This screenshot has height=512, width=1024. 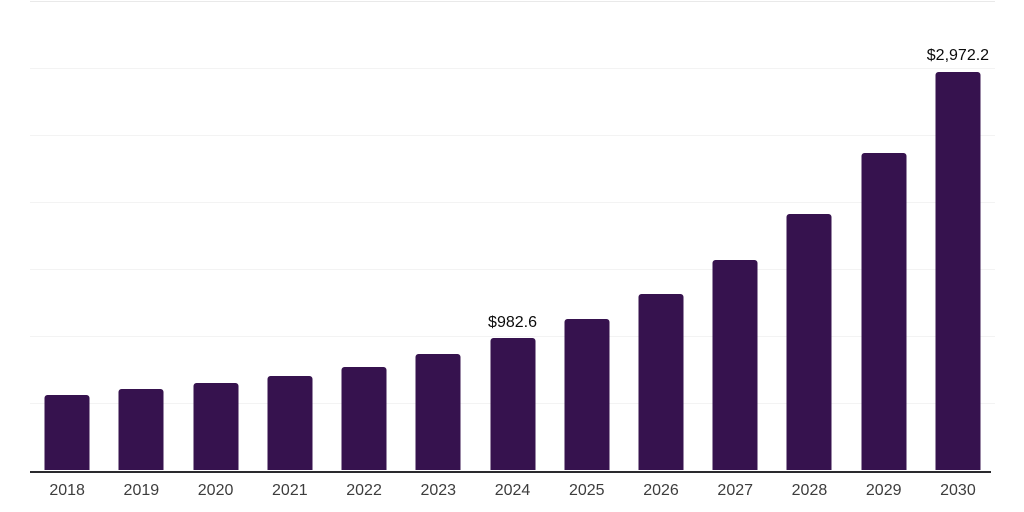 What do you see at coordinates (735, 490) in the screenshot?
I see `x-axis-label-2027: 2027` at bounding box center [735, 490].